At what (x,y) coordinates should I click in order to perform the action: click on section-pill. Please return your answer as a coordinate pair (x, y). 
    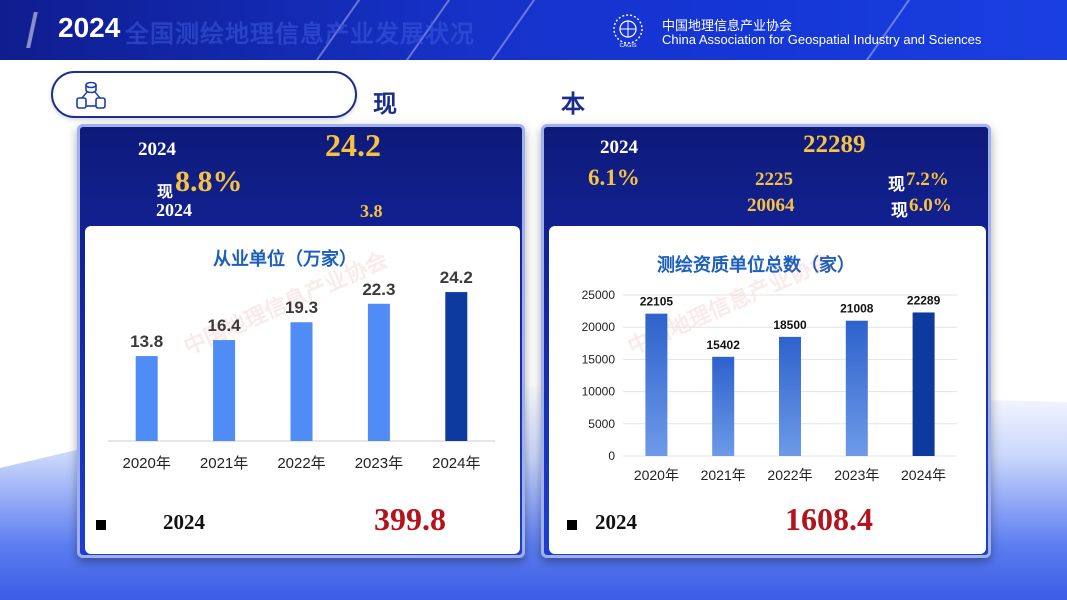
    Looking at the image, I should click on (204, 94).